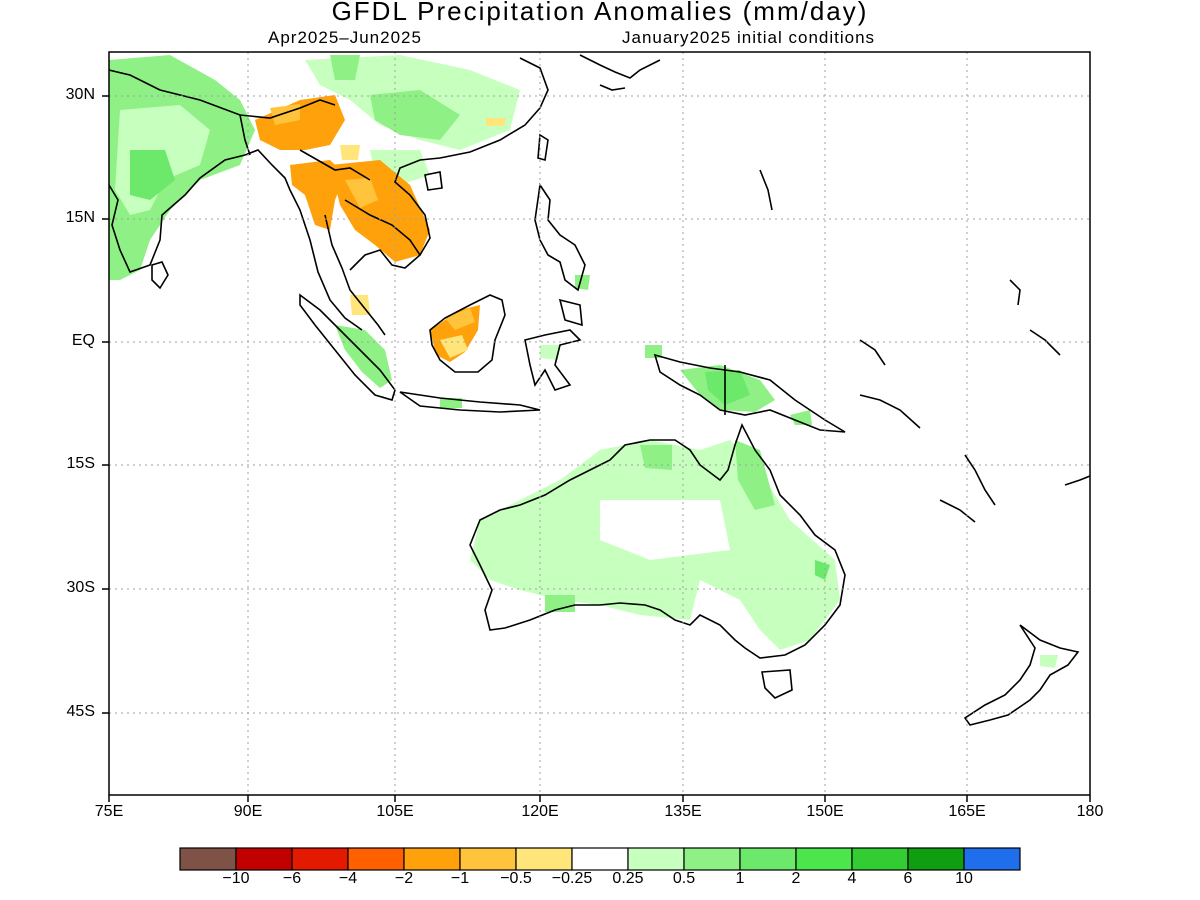 Image resolution: width=1200 pixels, height=900 pixels. What do you see at coordinates (348, 878) in the screenshot?
I see `colorbar-label: −4` at bounding box center [348, 878].